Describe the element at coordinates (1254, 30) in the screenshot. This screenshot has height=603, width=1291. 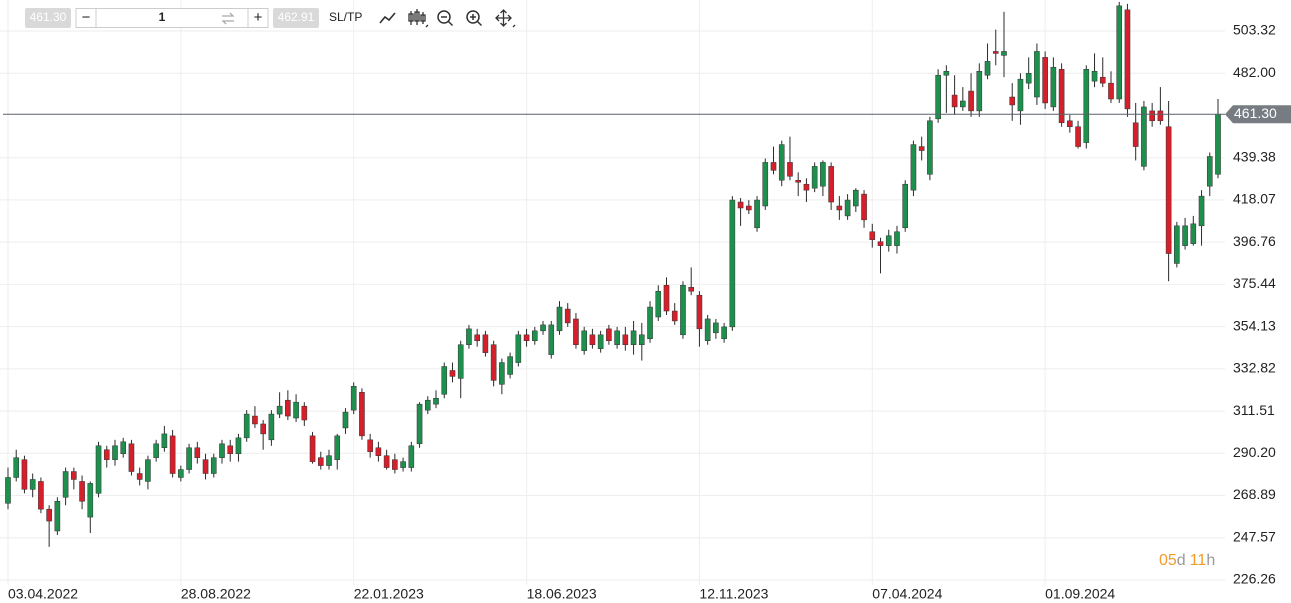
I see `y-tick-label: 503.32` at that location.